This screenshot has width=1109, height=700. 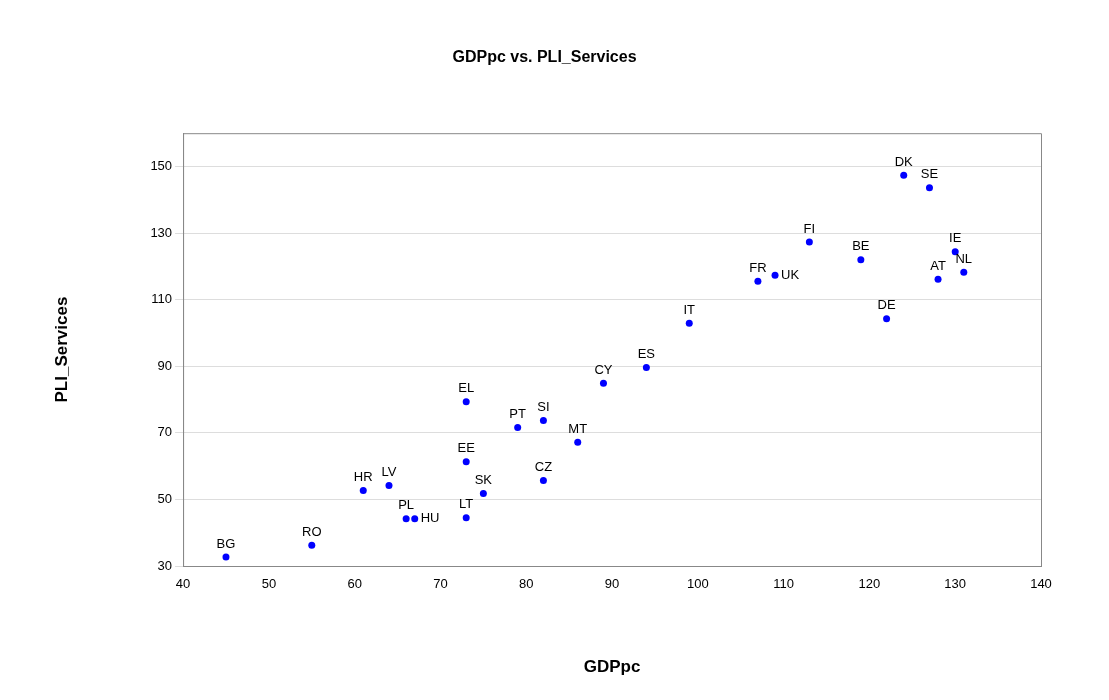 What do you see at coordinates (938, 265) in the screenshot?
I see `annotation: AT` at bounding box center [938, 265].